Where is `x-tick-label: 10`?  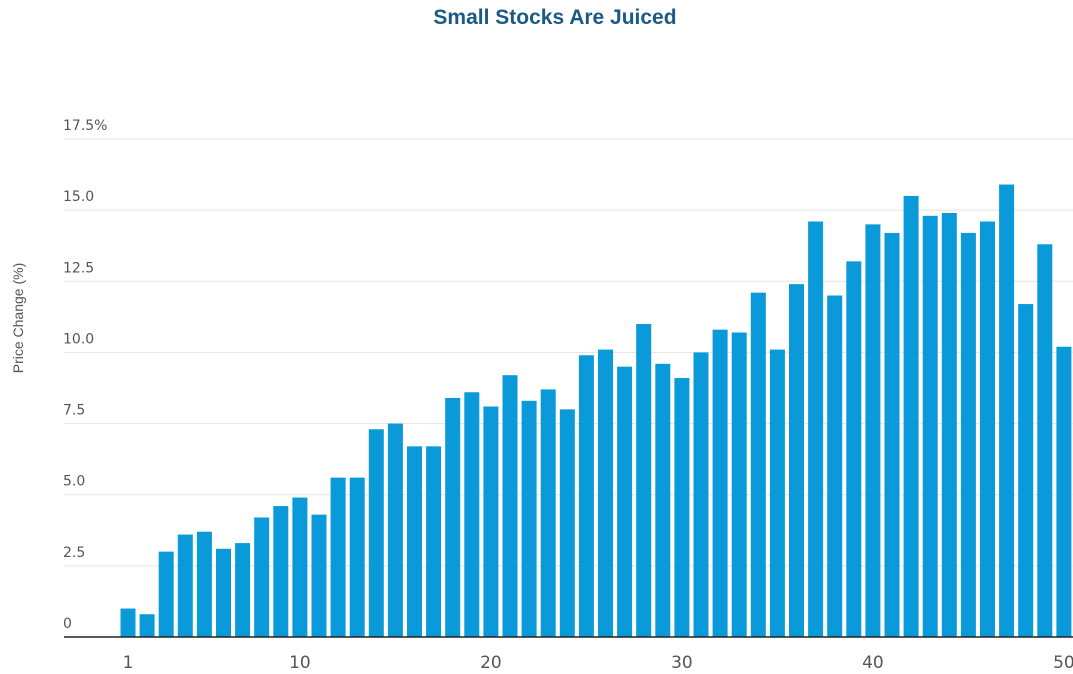 x-tick-label: 10 is located at coordinates (300, 663).